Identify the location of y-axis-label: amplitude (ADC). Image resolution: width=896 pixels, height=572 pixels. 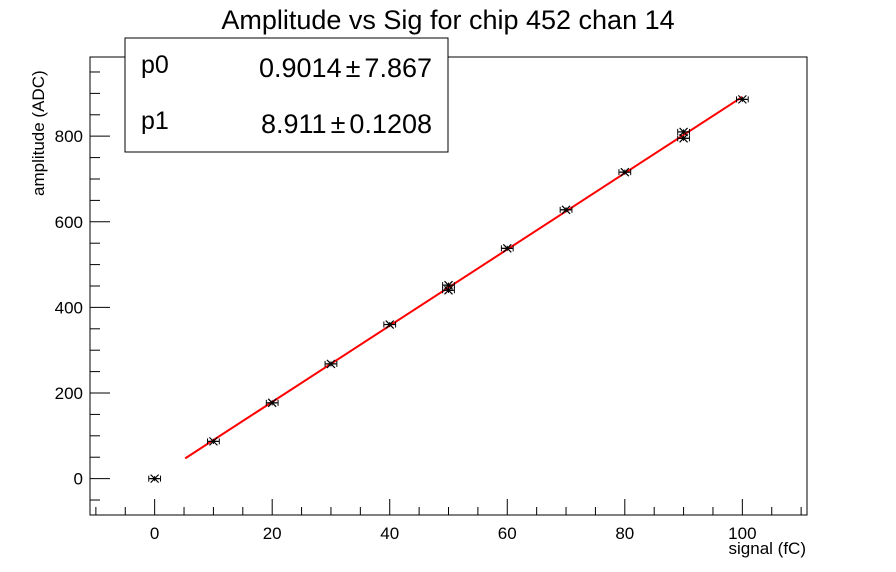
(38, 133).